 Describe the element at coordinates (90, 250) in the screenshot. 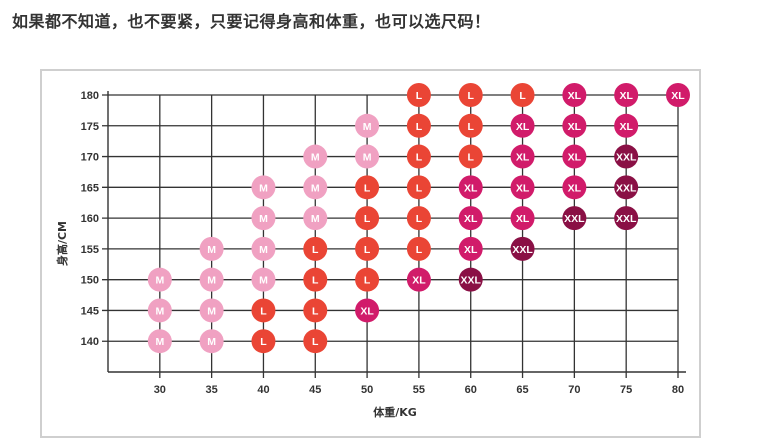

I see `y-tick-label: 155` at that location.